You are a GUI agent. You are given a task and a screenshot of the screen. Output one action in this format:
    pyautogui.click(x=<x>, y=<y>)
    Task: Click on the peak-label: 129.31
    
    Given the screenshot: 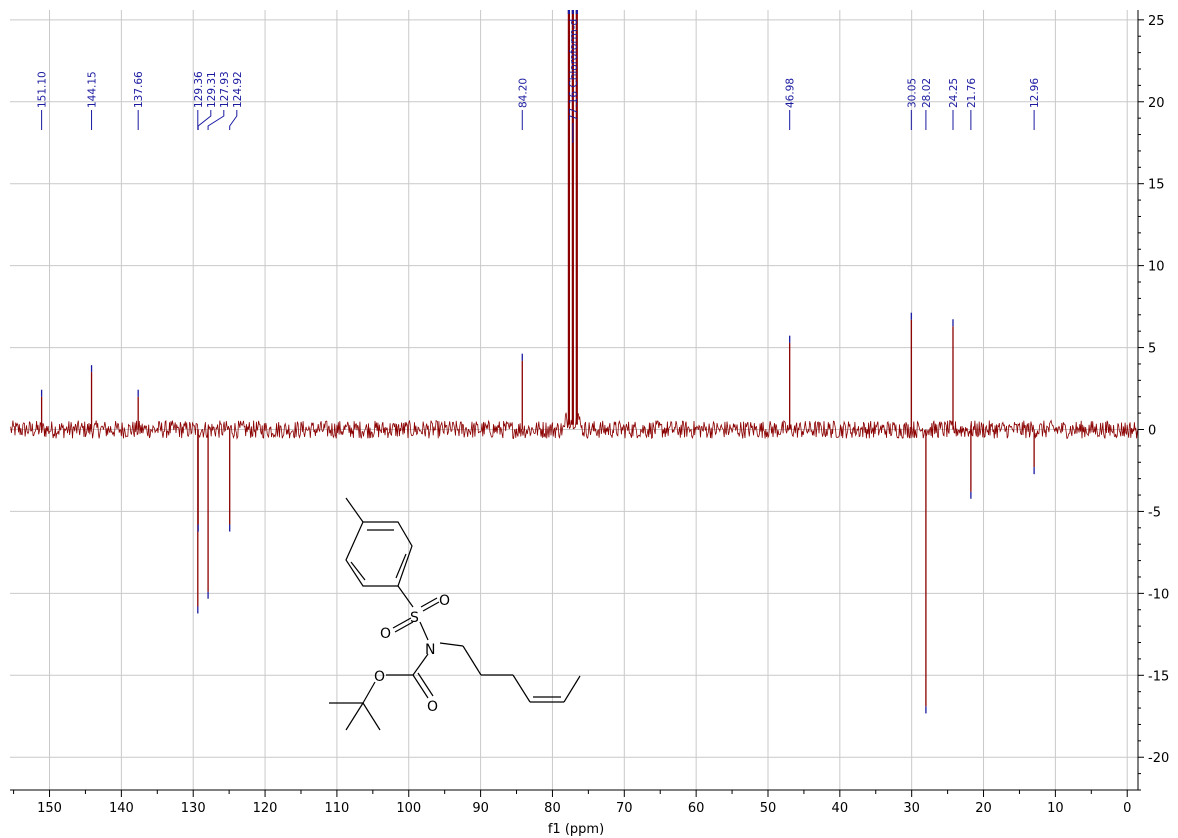 What is the action you would take?
    pyautogui.click(x=212, y=89)
    